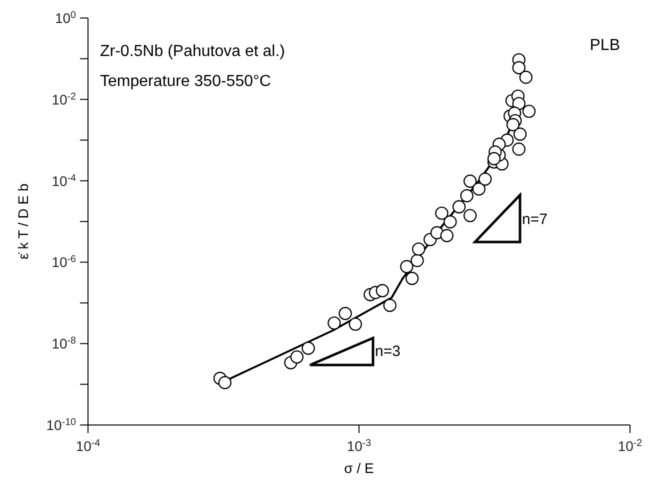 This screenshot has height=493, width=652. I want to click on annotation: Zr-0.5Nb (Pahutova et al.), so click(192, 51).